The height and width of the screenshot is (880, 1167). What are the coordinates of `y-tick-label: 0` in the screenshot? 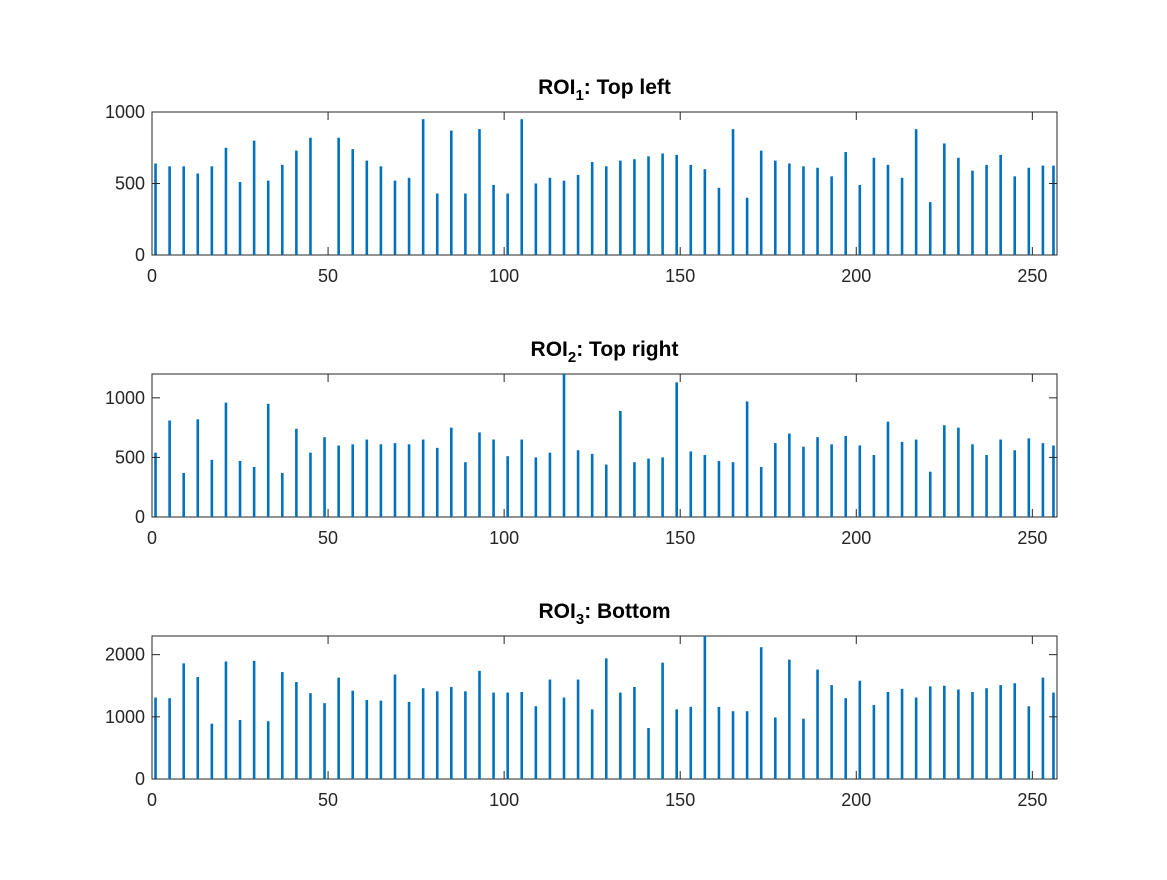 It's located at (140, 255).